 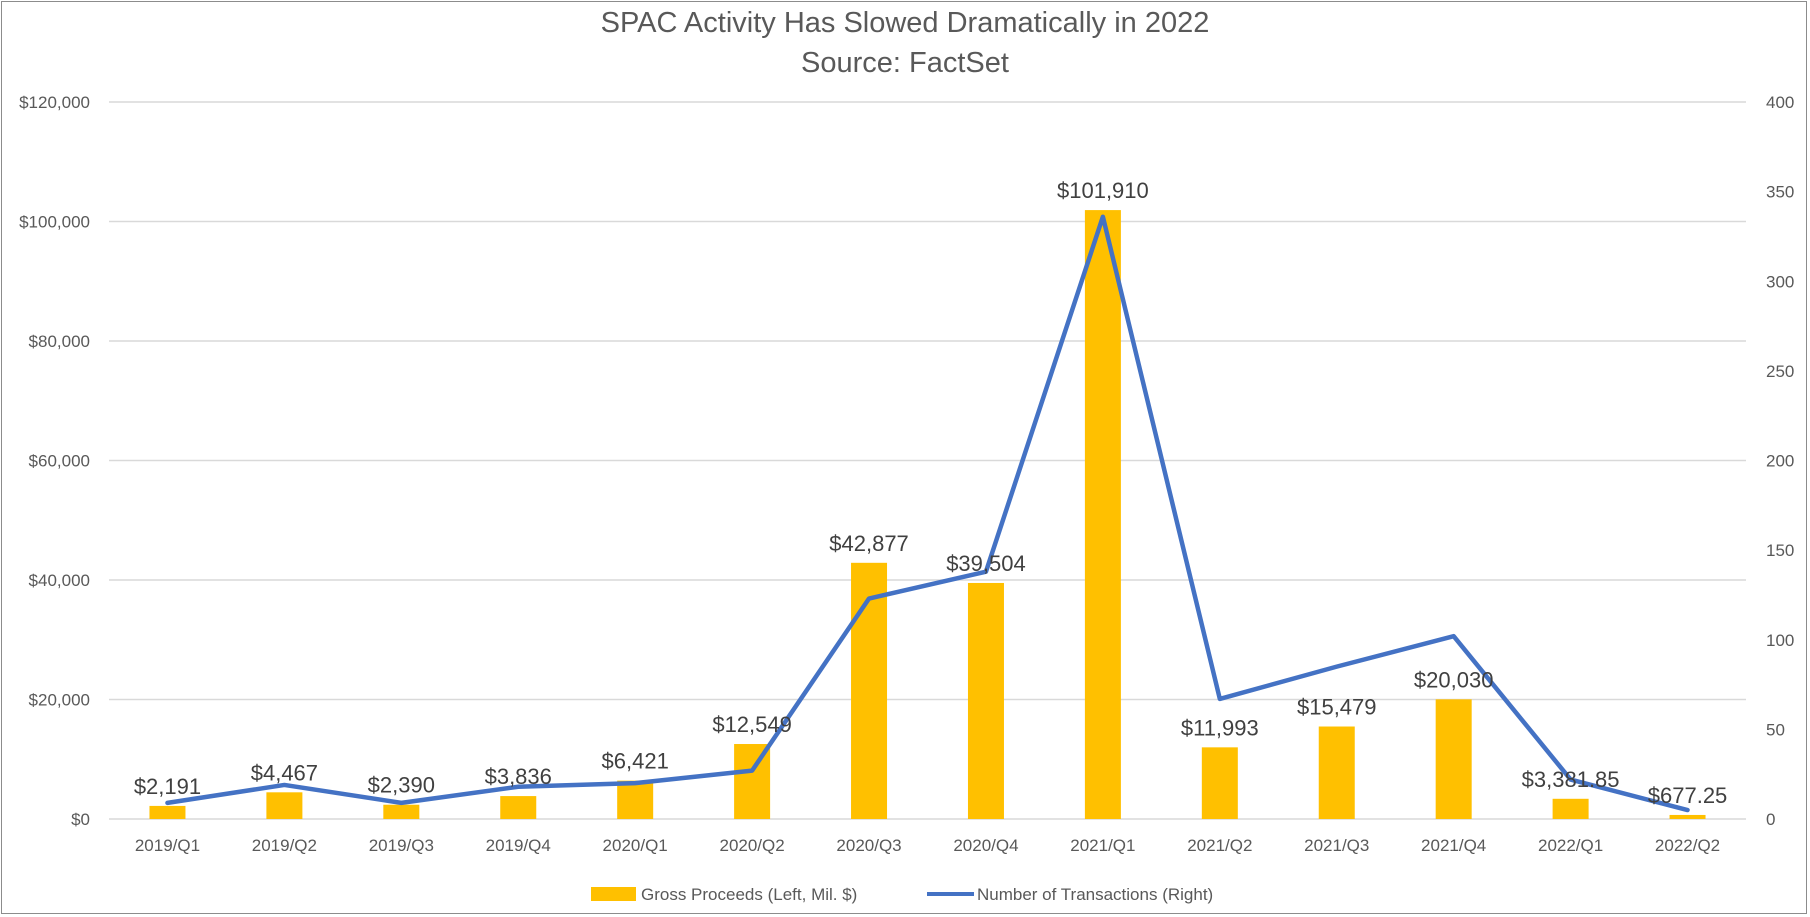 I want to click on bar-data-label: $101,910, so click(x=1103, y=190).